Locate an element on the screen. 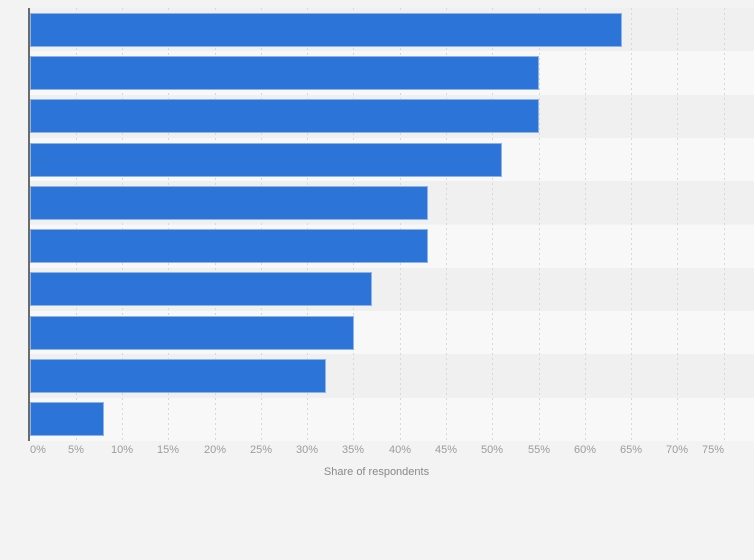  x-tick-label: 35% is located at coordinates (353, 450).